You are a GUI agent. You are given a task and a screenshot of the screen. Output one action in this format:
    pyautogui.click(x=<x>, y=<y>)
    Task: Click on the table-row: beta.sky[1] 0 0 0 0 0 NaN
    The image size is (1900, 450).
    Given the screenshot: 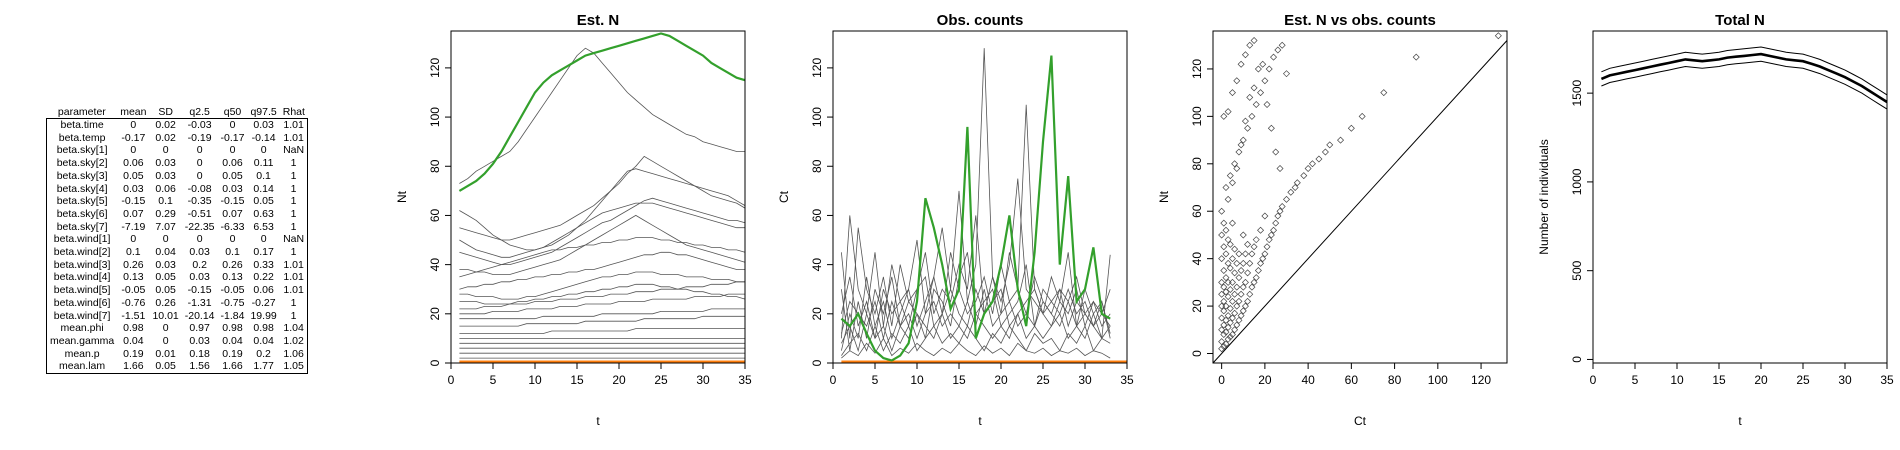 What is the action you would take?
    pyautogui.click(x=177, y=150)
    